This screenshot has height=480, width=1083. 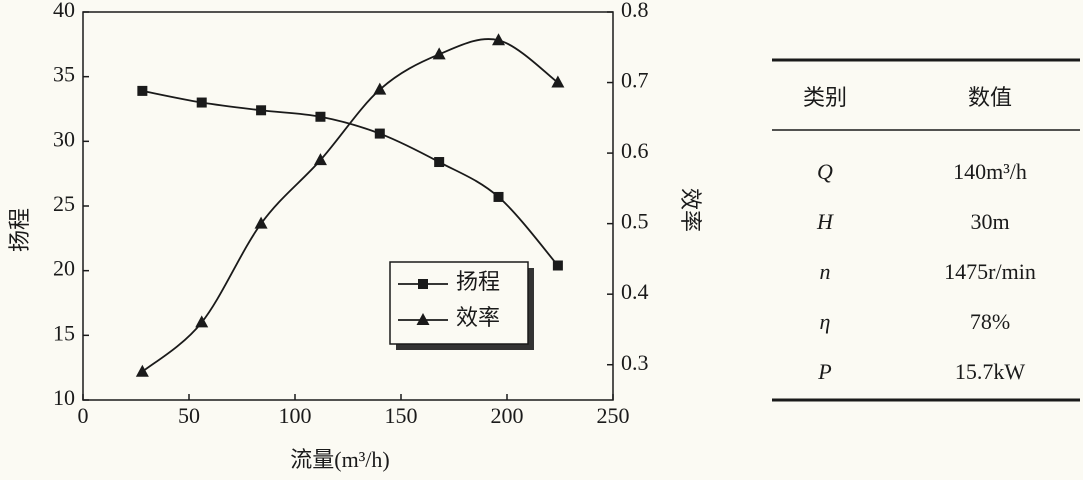 I want to click on table-value: 1475r/min, so click(x=990, y=271).